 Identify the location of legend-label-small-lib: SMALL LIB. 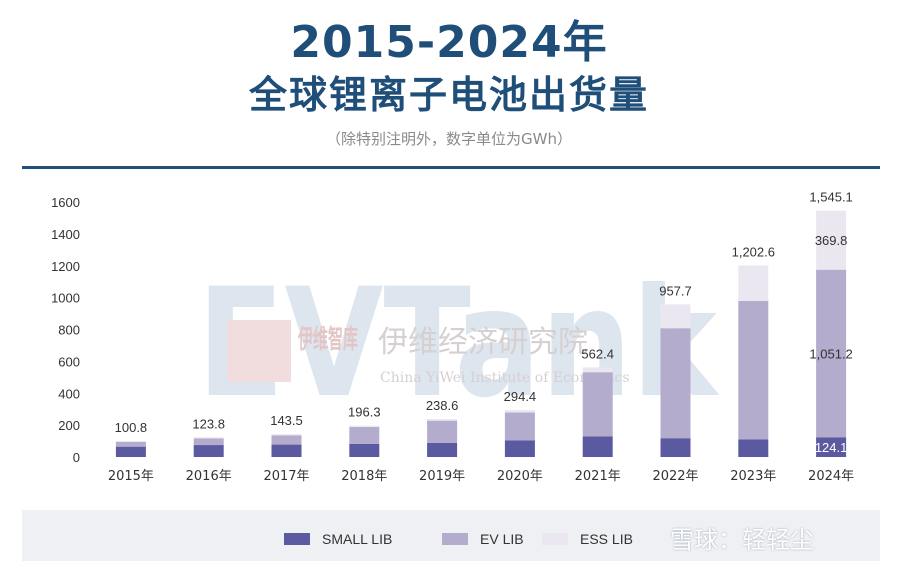
(357, 539).